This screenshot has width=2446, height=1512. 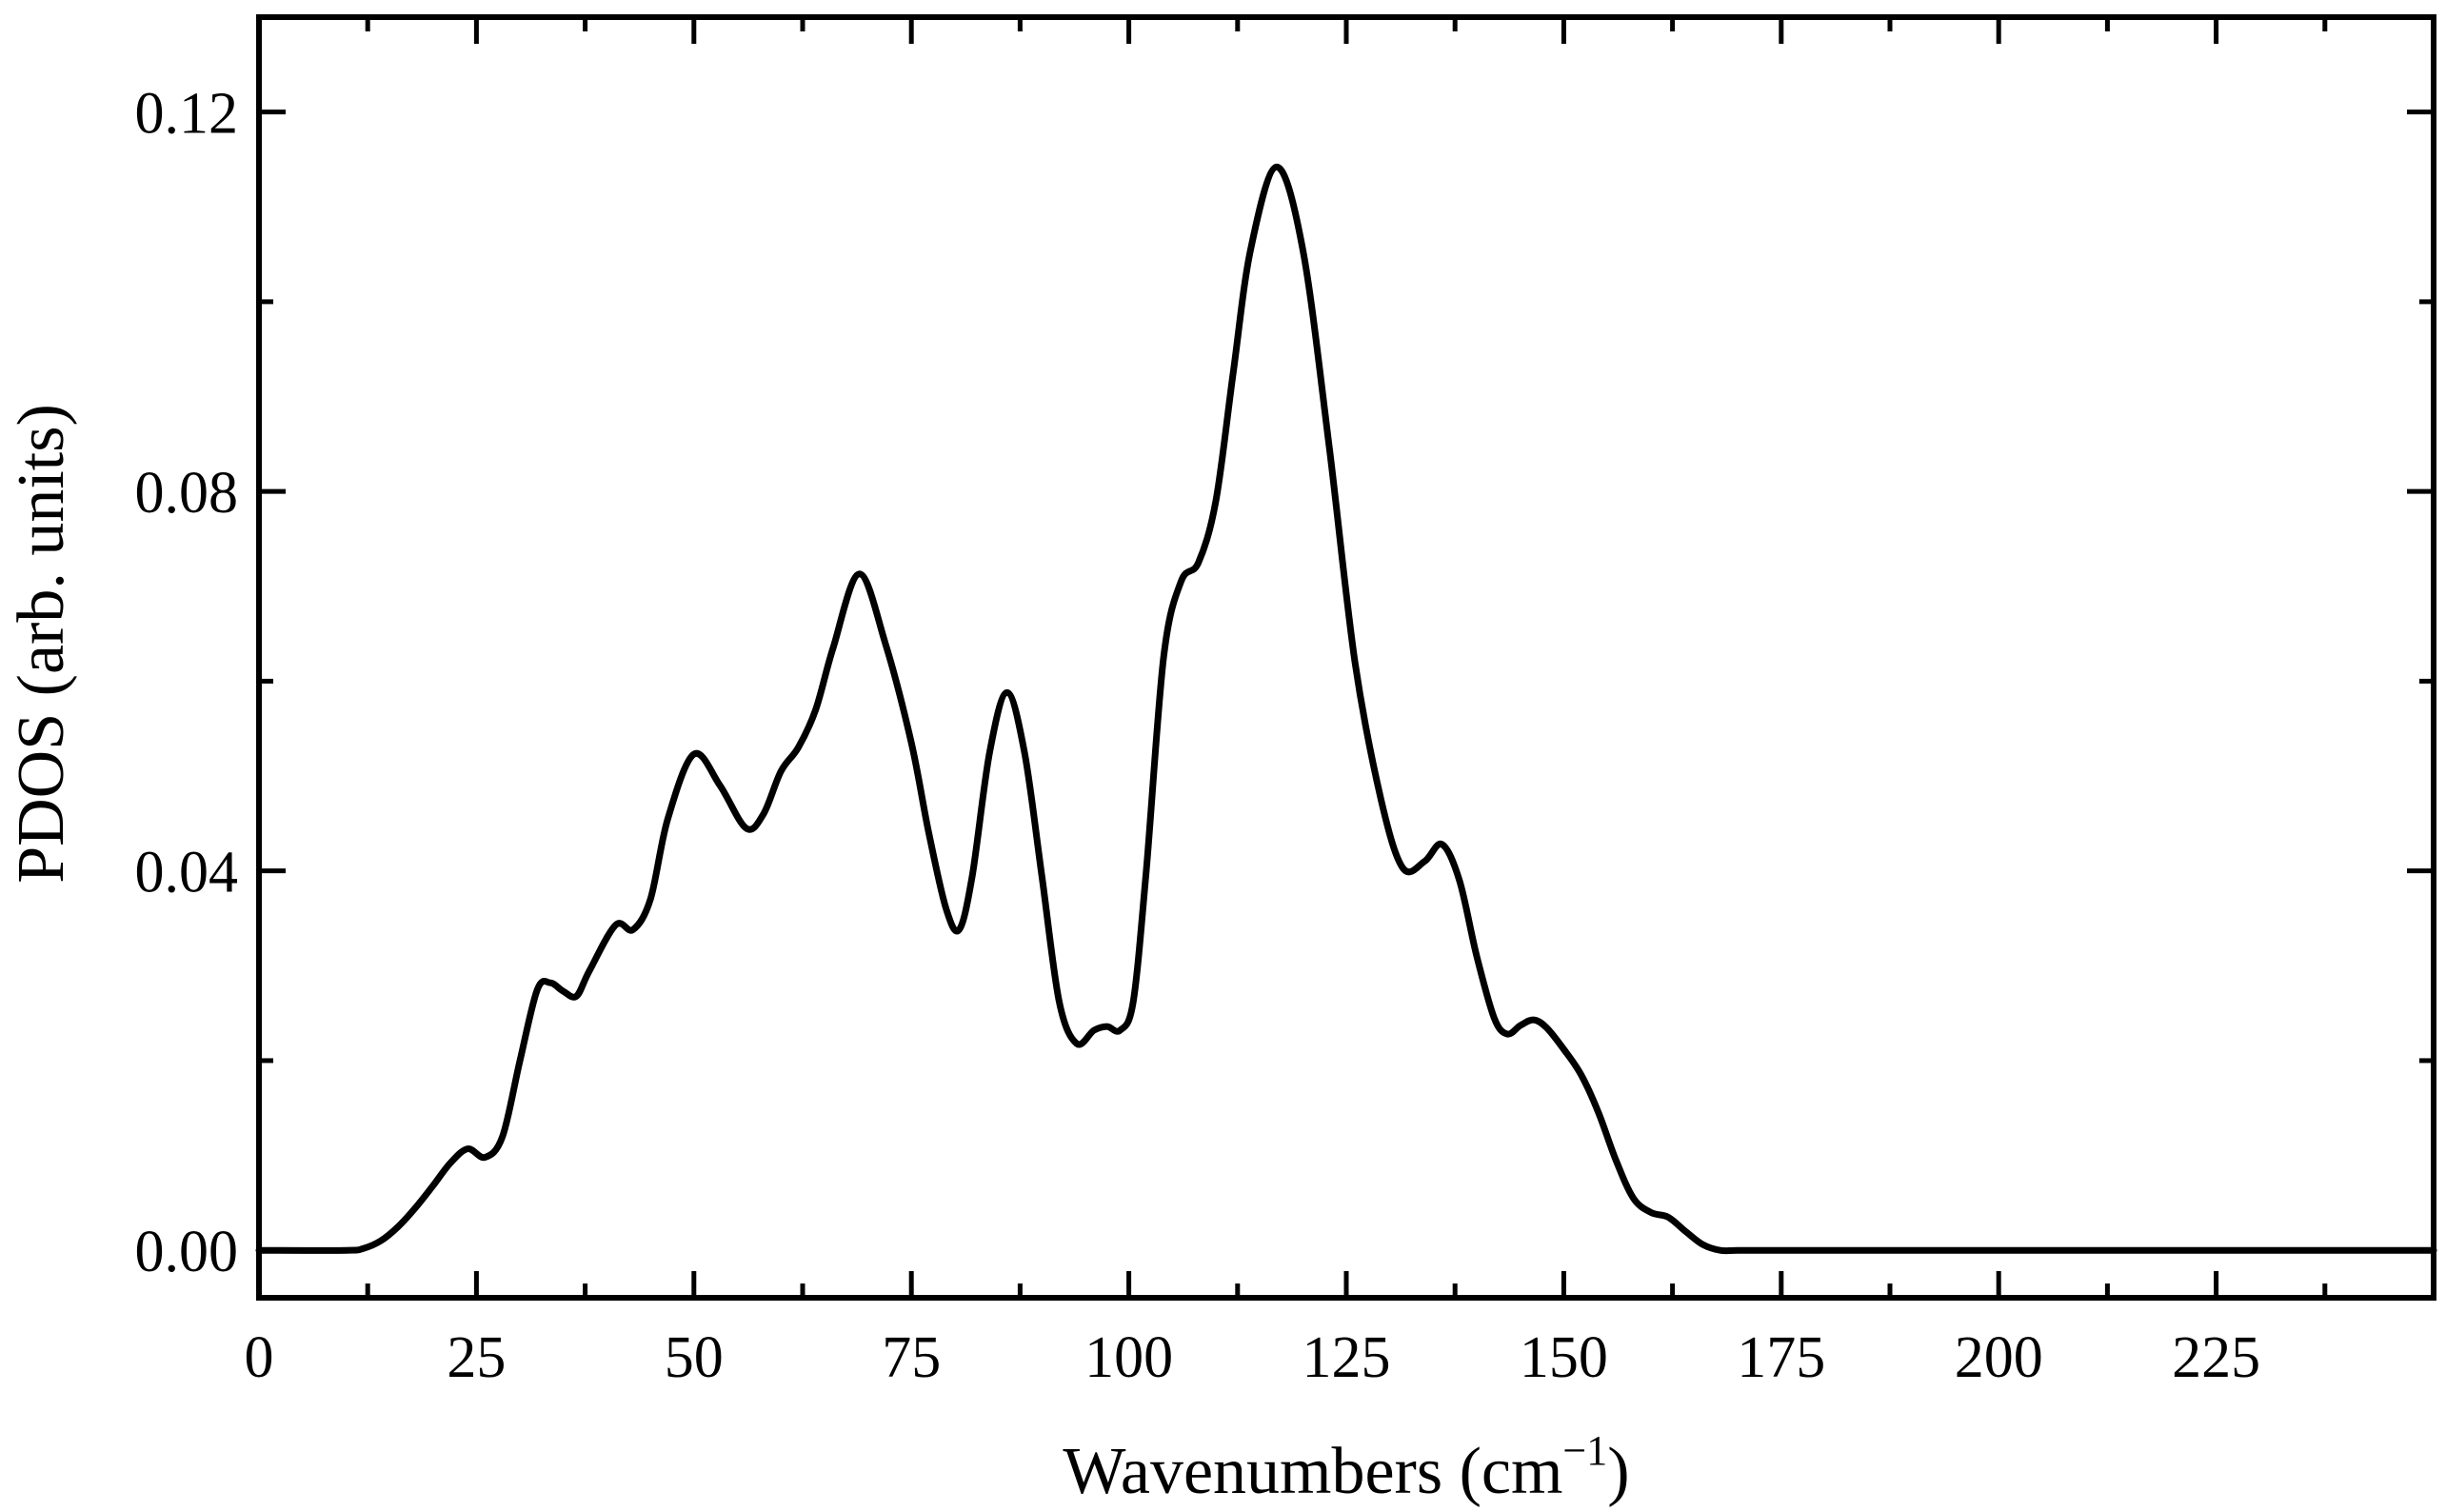 What do you see at coordinates (476, 1357) in the screenshot?
I see `x-tick-label: 25` at bounding box center [476, 1357].